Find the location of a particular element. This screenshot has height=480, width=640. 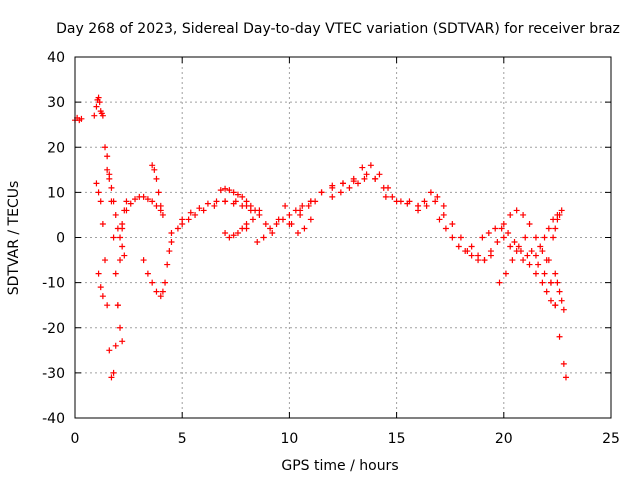

y-tick-label: -20 is located at coordinates (53, 329).